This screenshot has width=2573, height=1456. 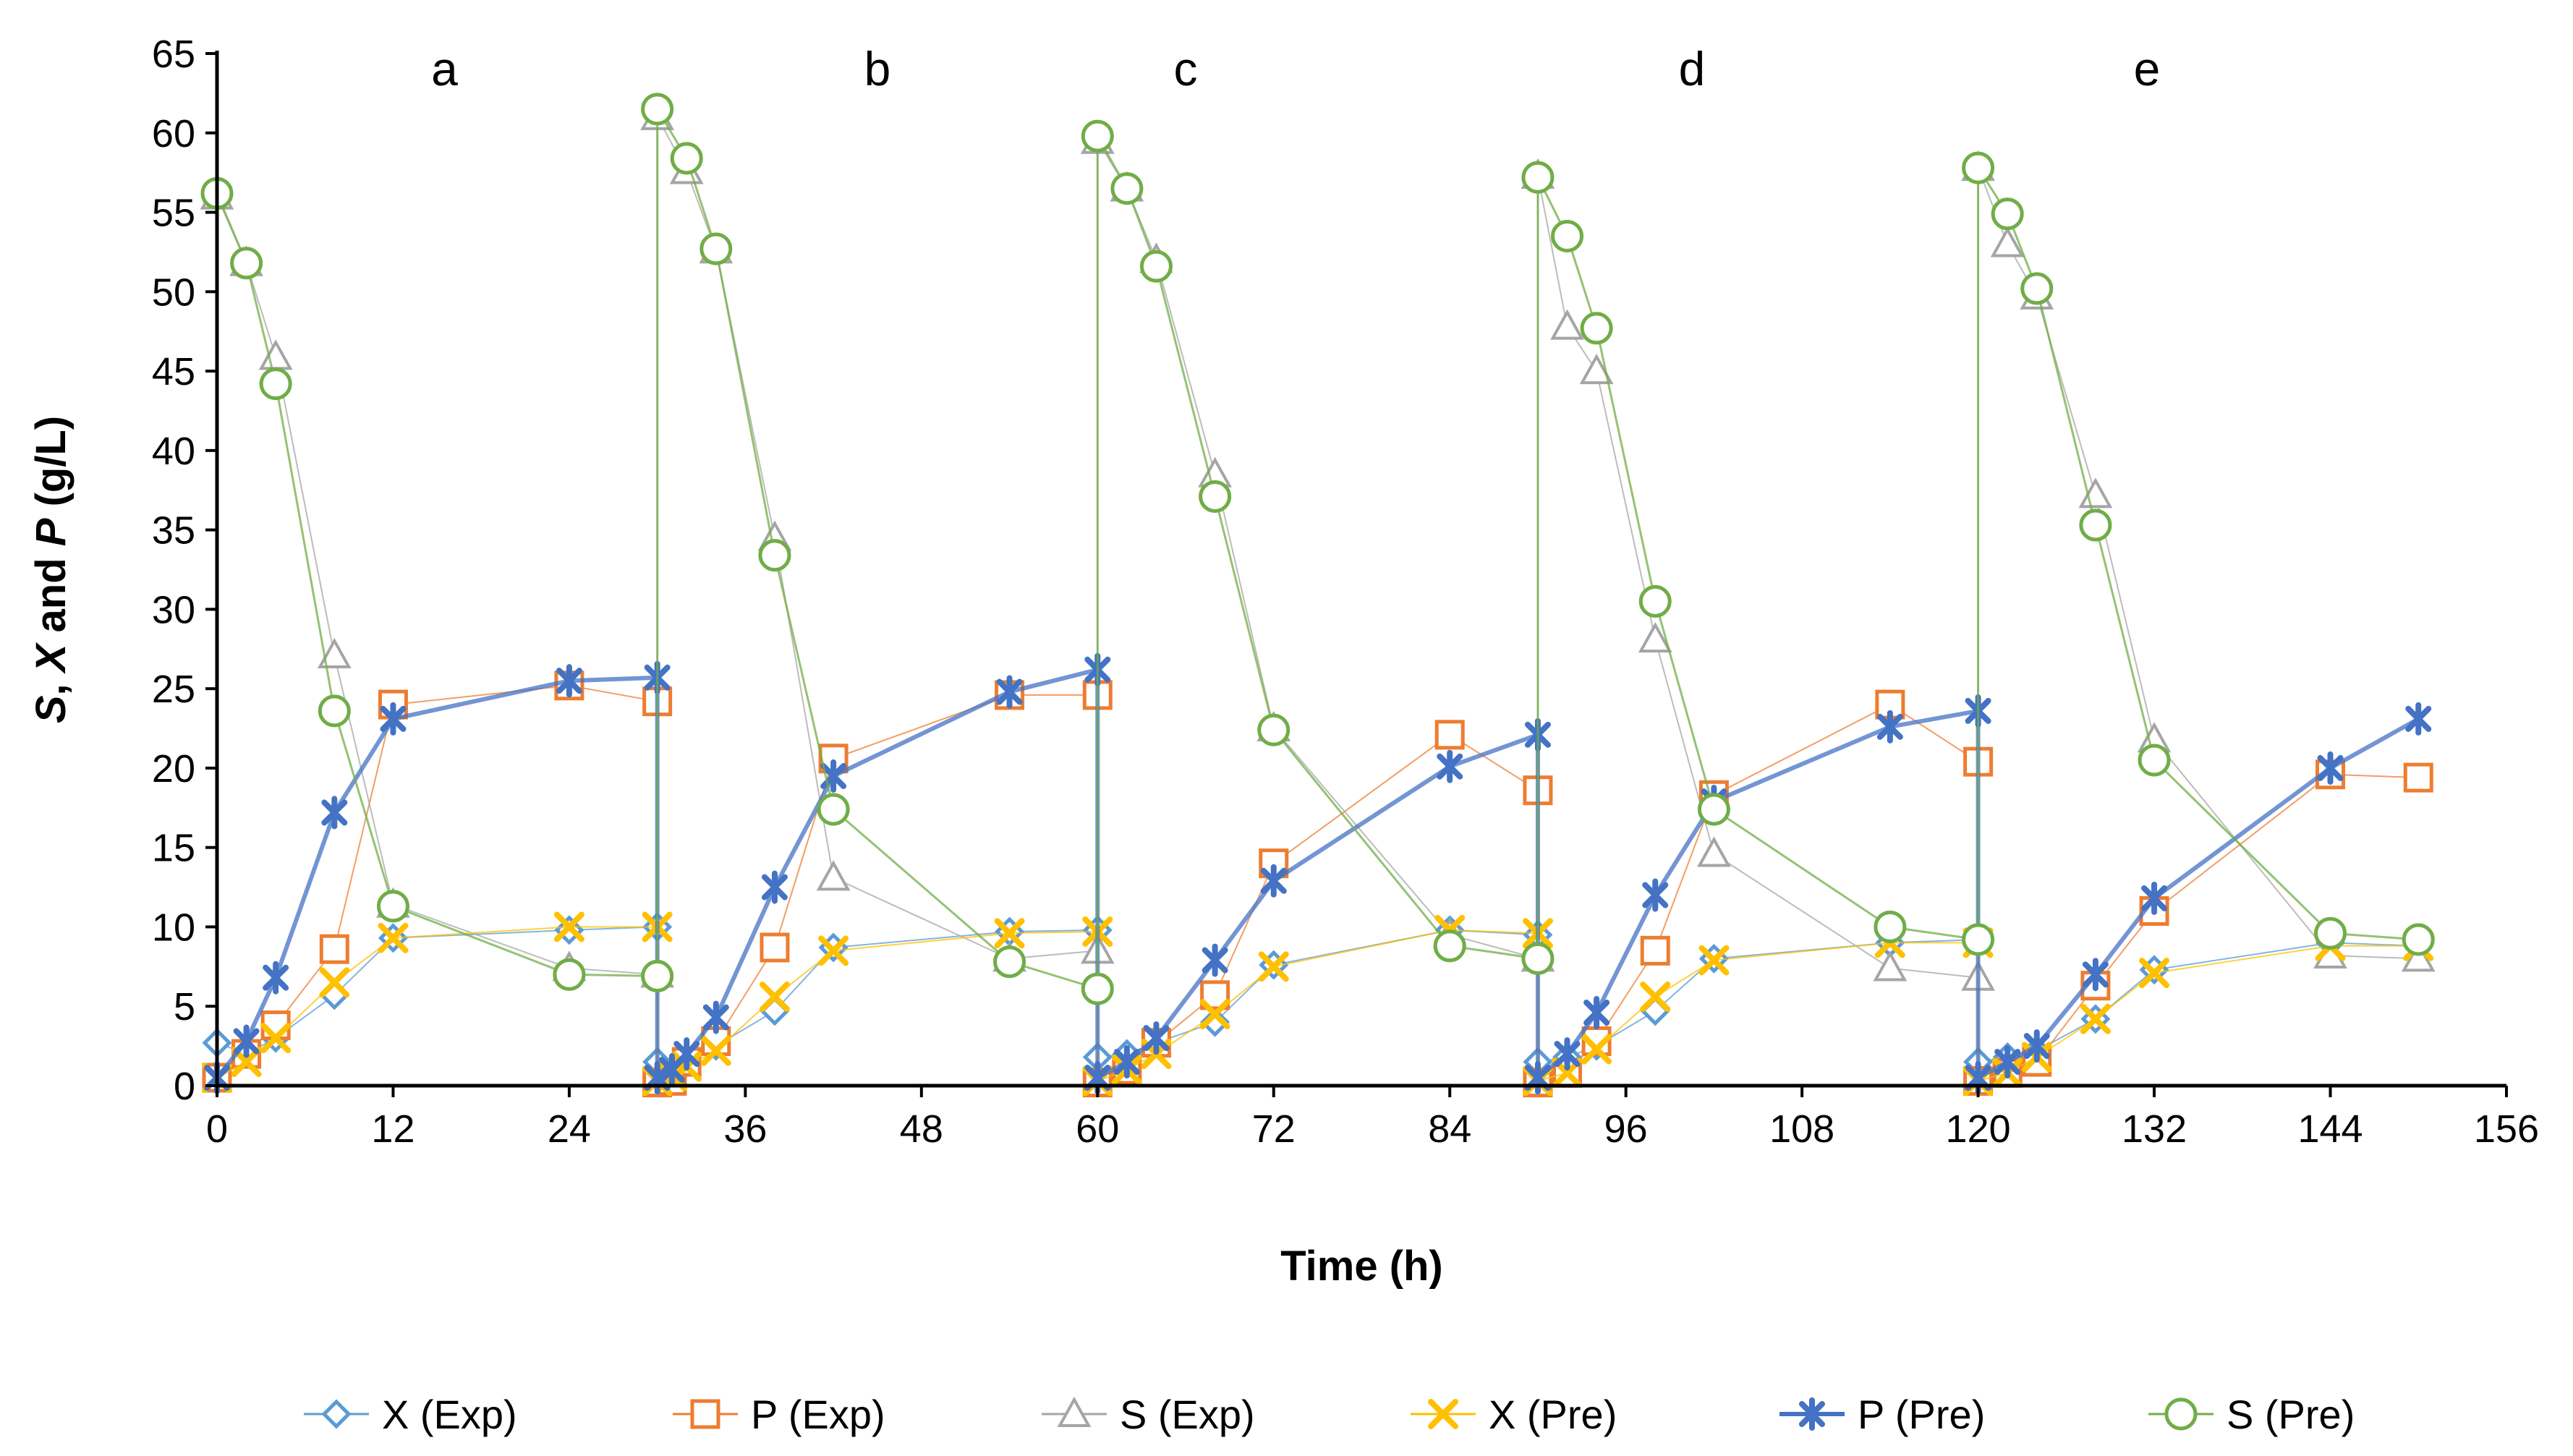 I want to click on x-tick-label: 120, so click(x=1978, y=1129).